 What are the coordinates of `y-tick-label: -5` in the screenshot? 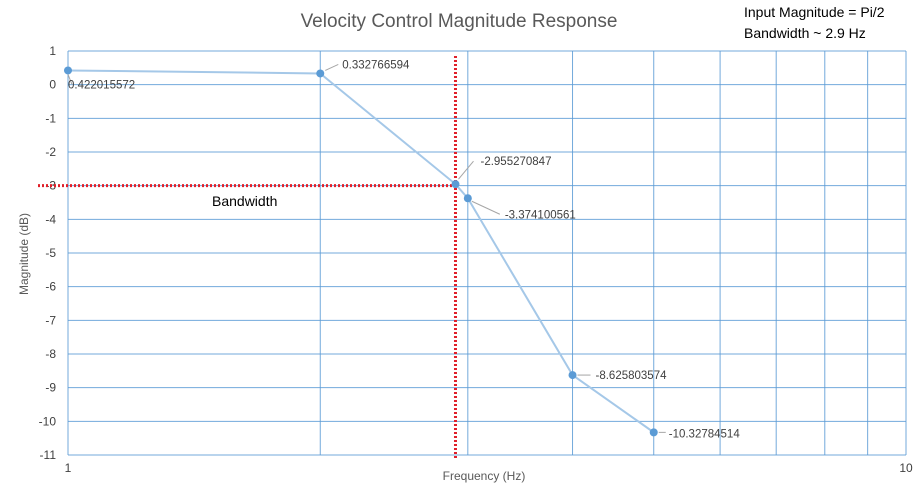 It's located at (50, 253).